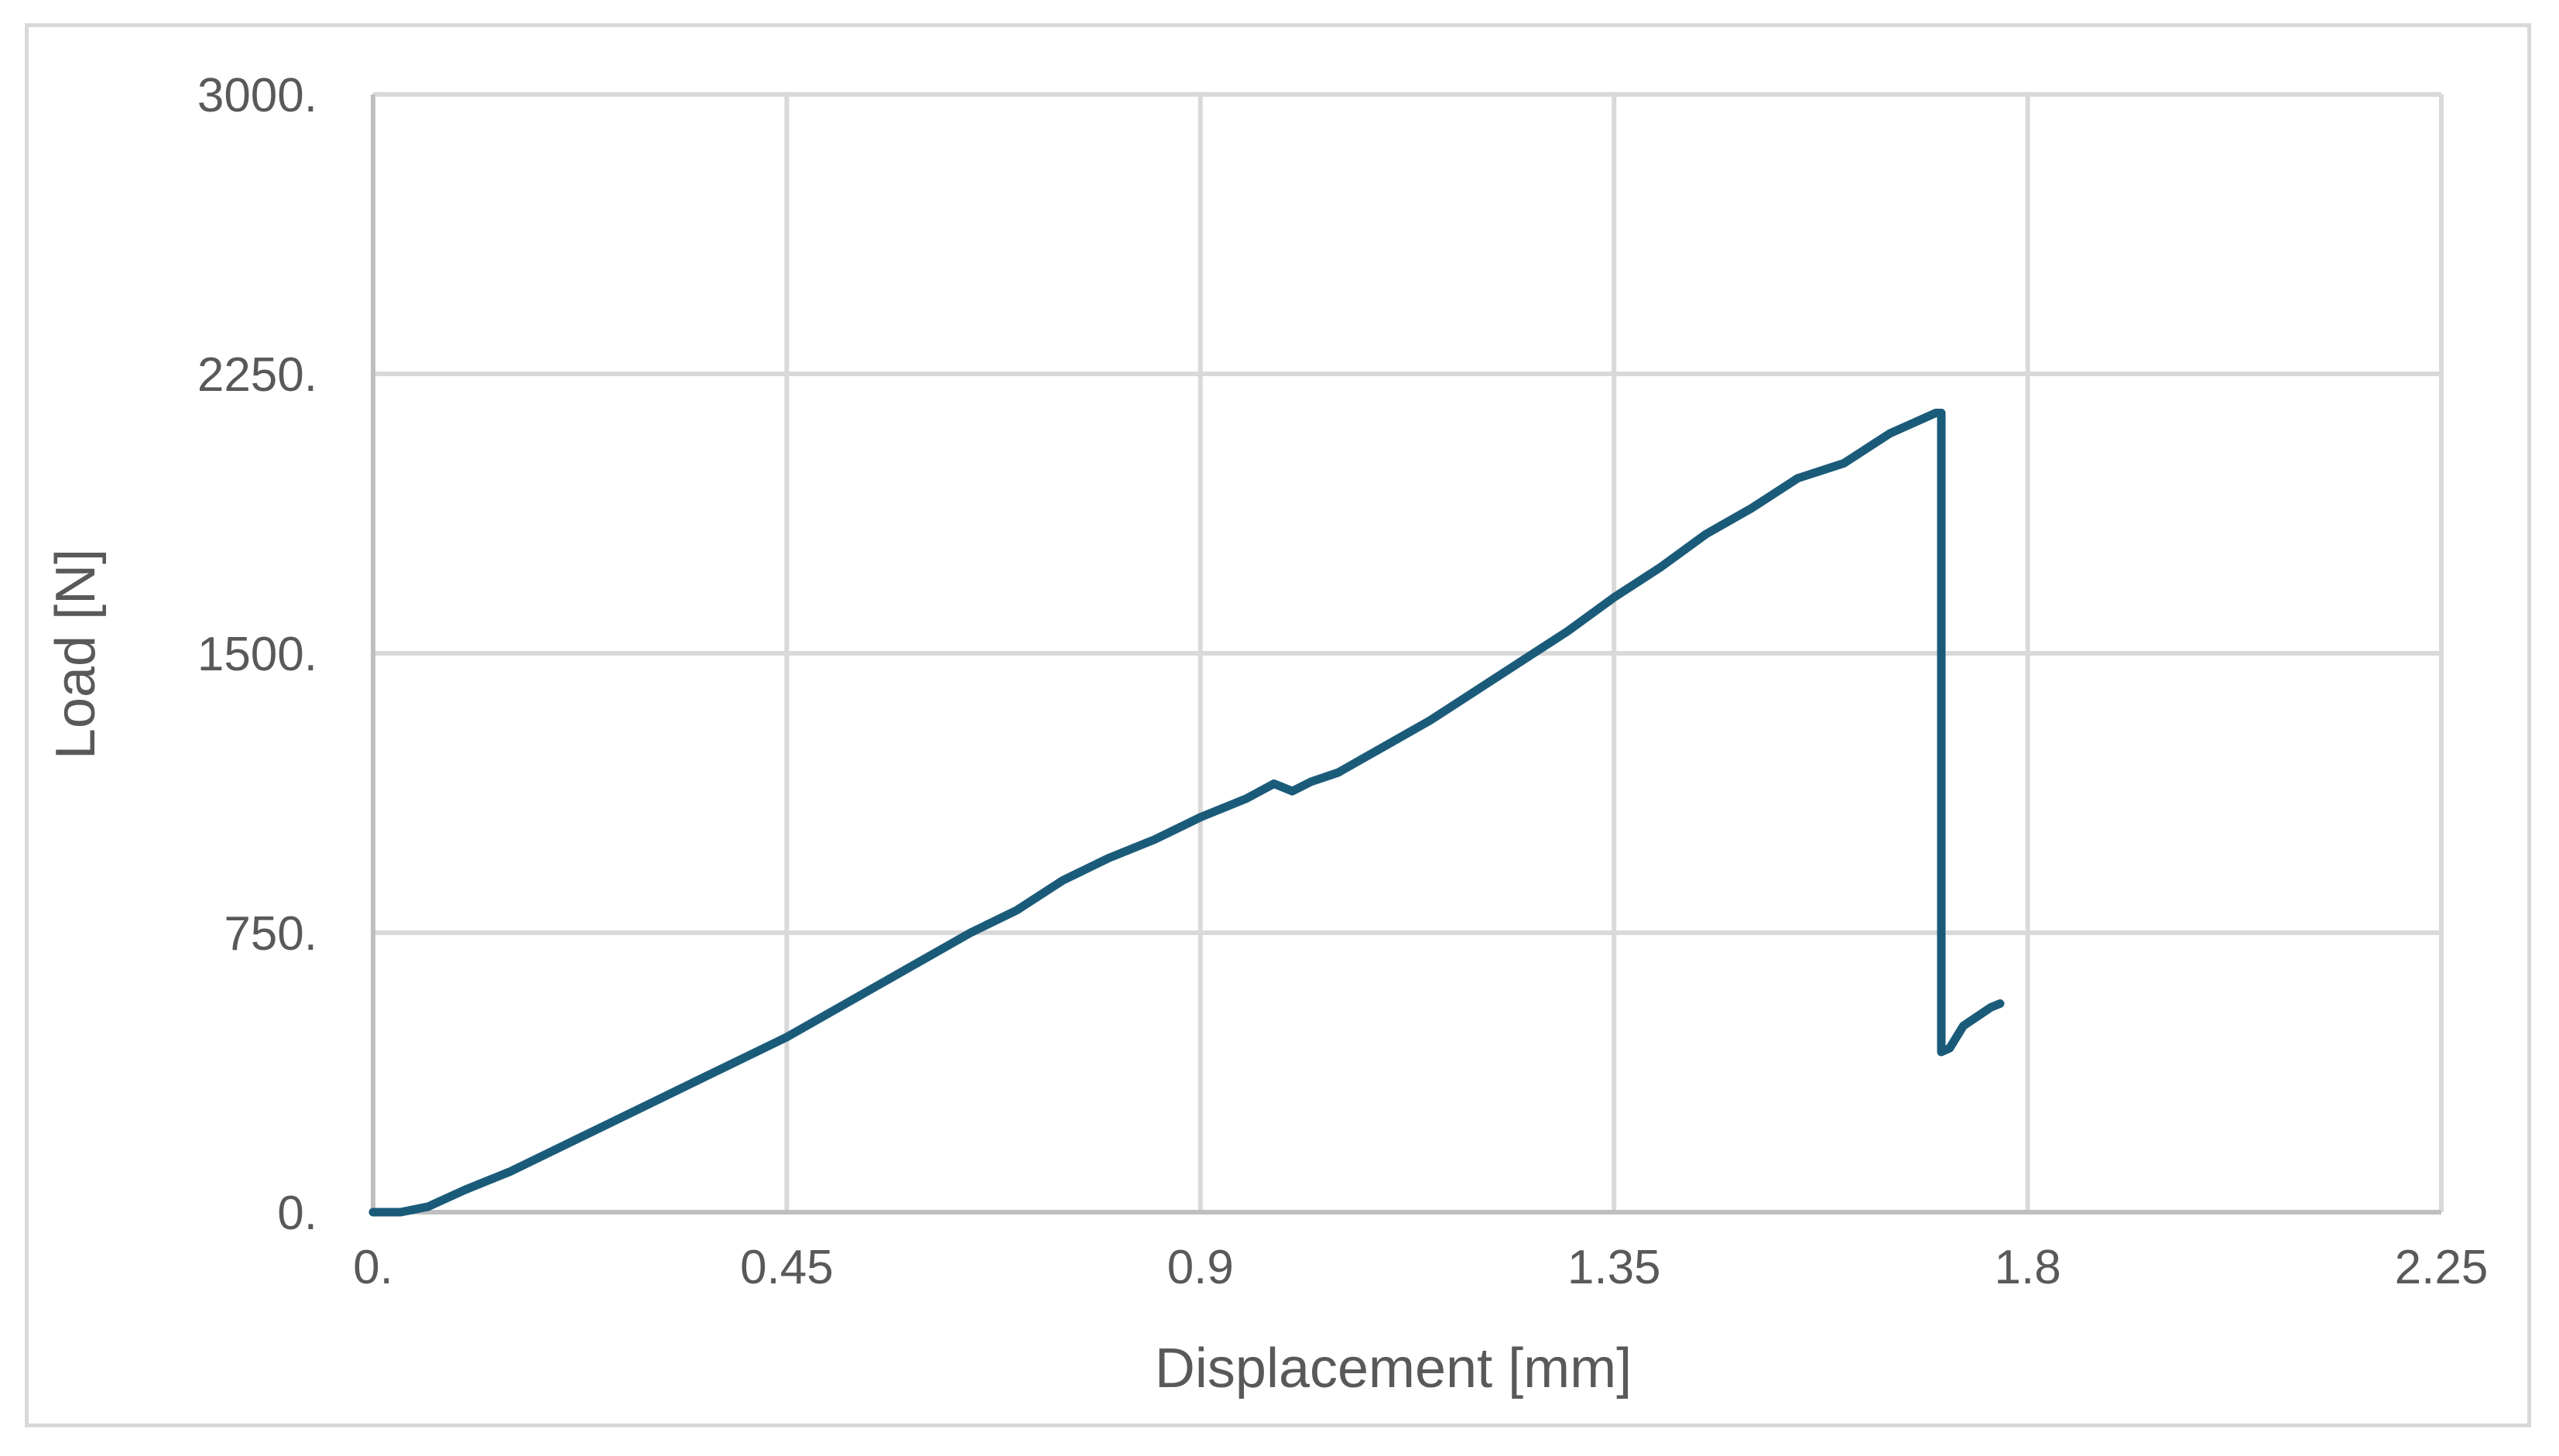 The width and height of the screenshot is (2559, 1456). What do you see at coordinates (1393, 1369) in the screenshot?
I see `x-axis-title: Displacement [mm]` at bounding box center [1393, 1369].